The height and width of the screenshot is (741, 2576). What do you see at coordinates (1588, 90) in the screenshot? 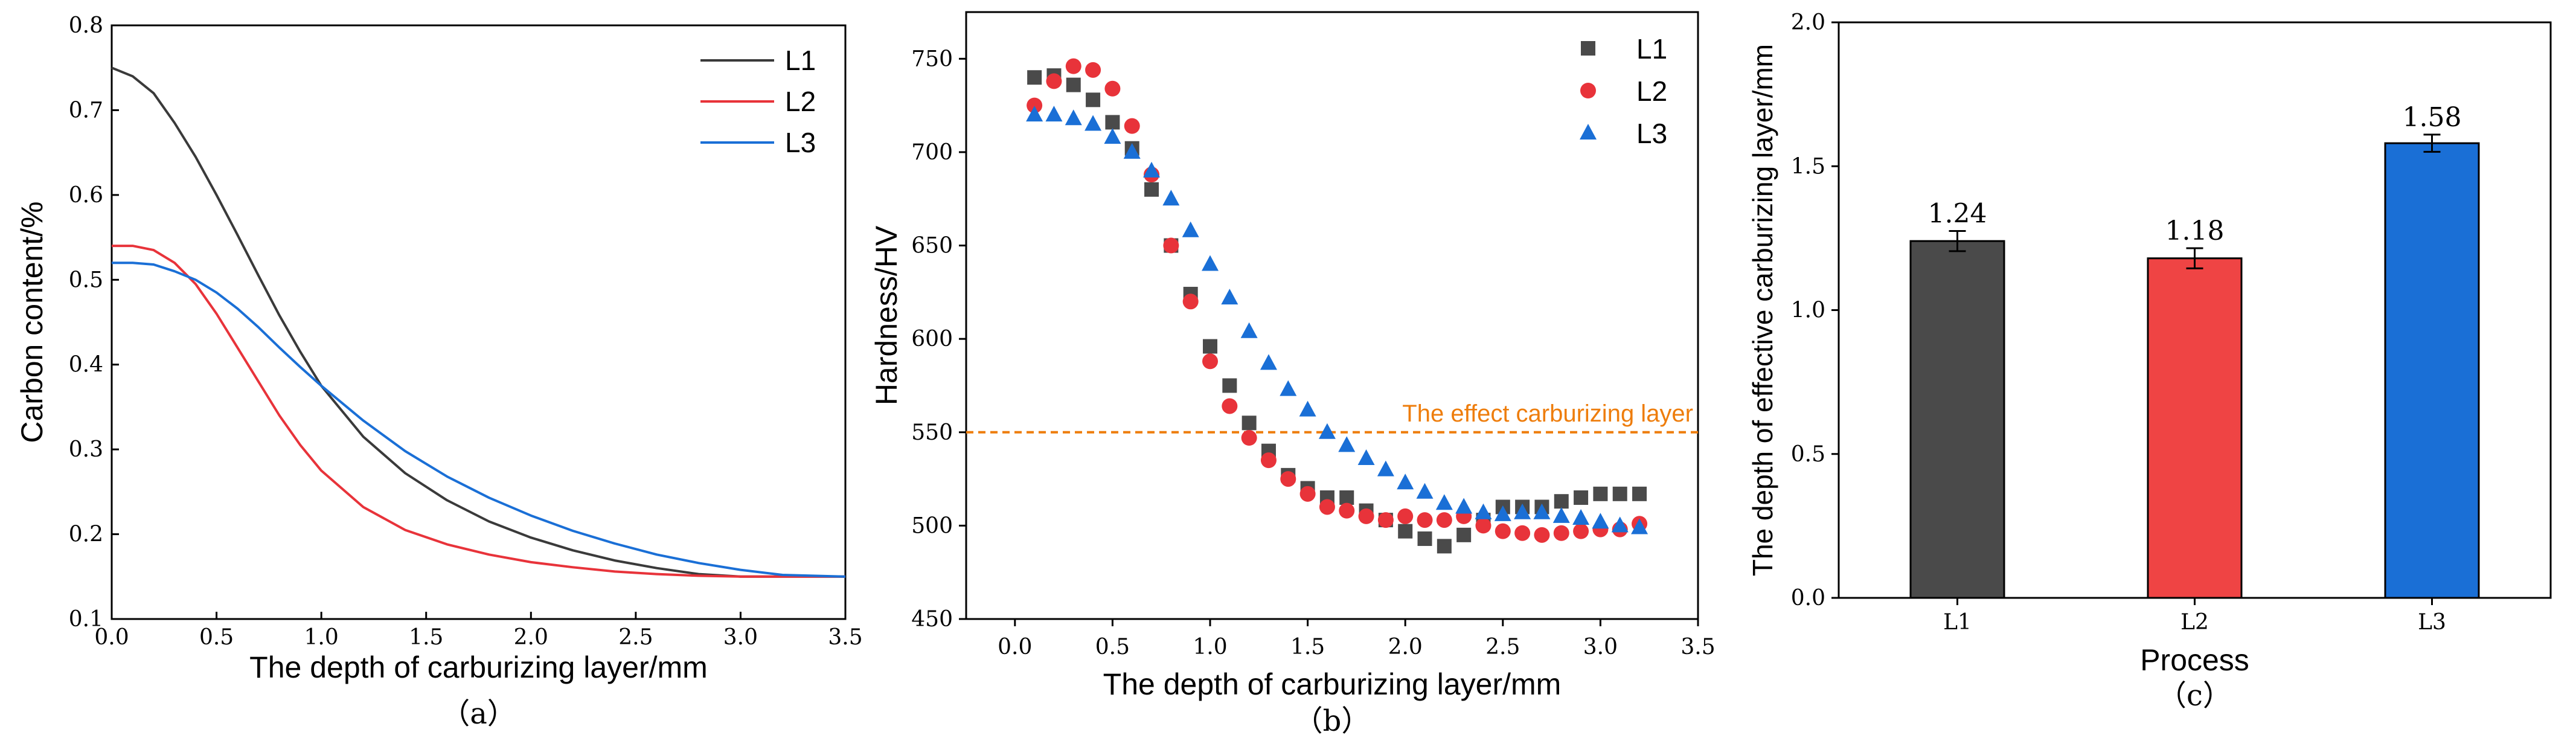
I see `legend-marker-l2` at bounding box center [1588, 90].